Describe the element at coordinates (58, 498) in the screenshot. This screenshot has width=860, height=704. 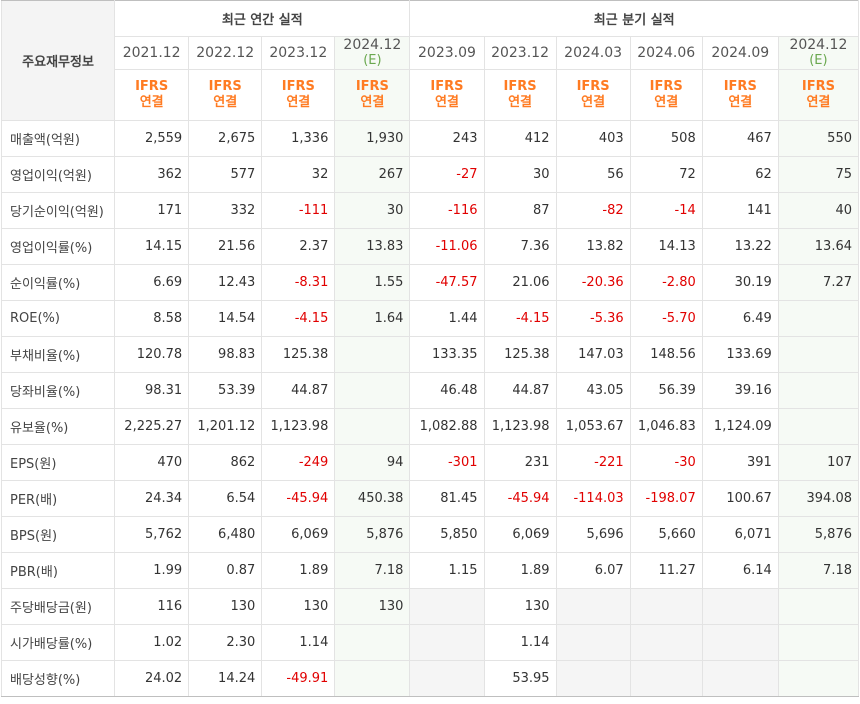
I see `row-label: PER(배)` at that location.